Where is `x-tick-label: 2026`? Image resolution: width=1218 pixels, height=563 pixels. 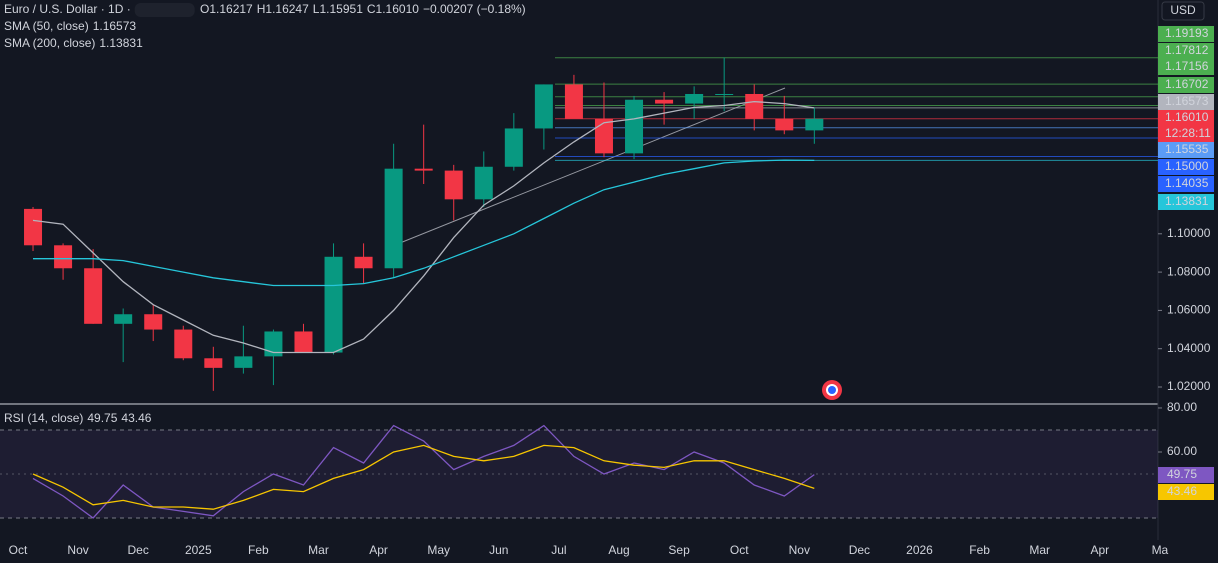 x-tick-label: 2026 is located at coordinates (919, 550).